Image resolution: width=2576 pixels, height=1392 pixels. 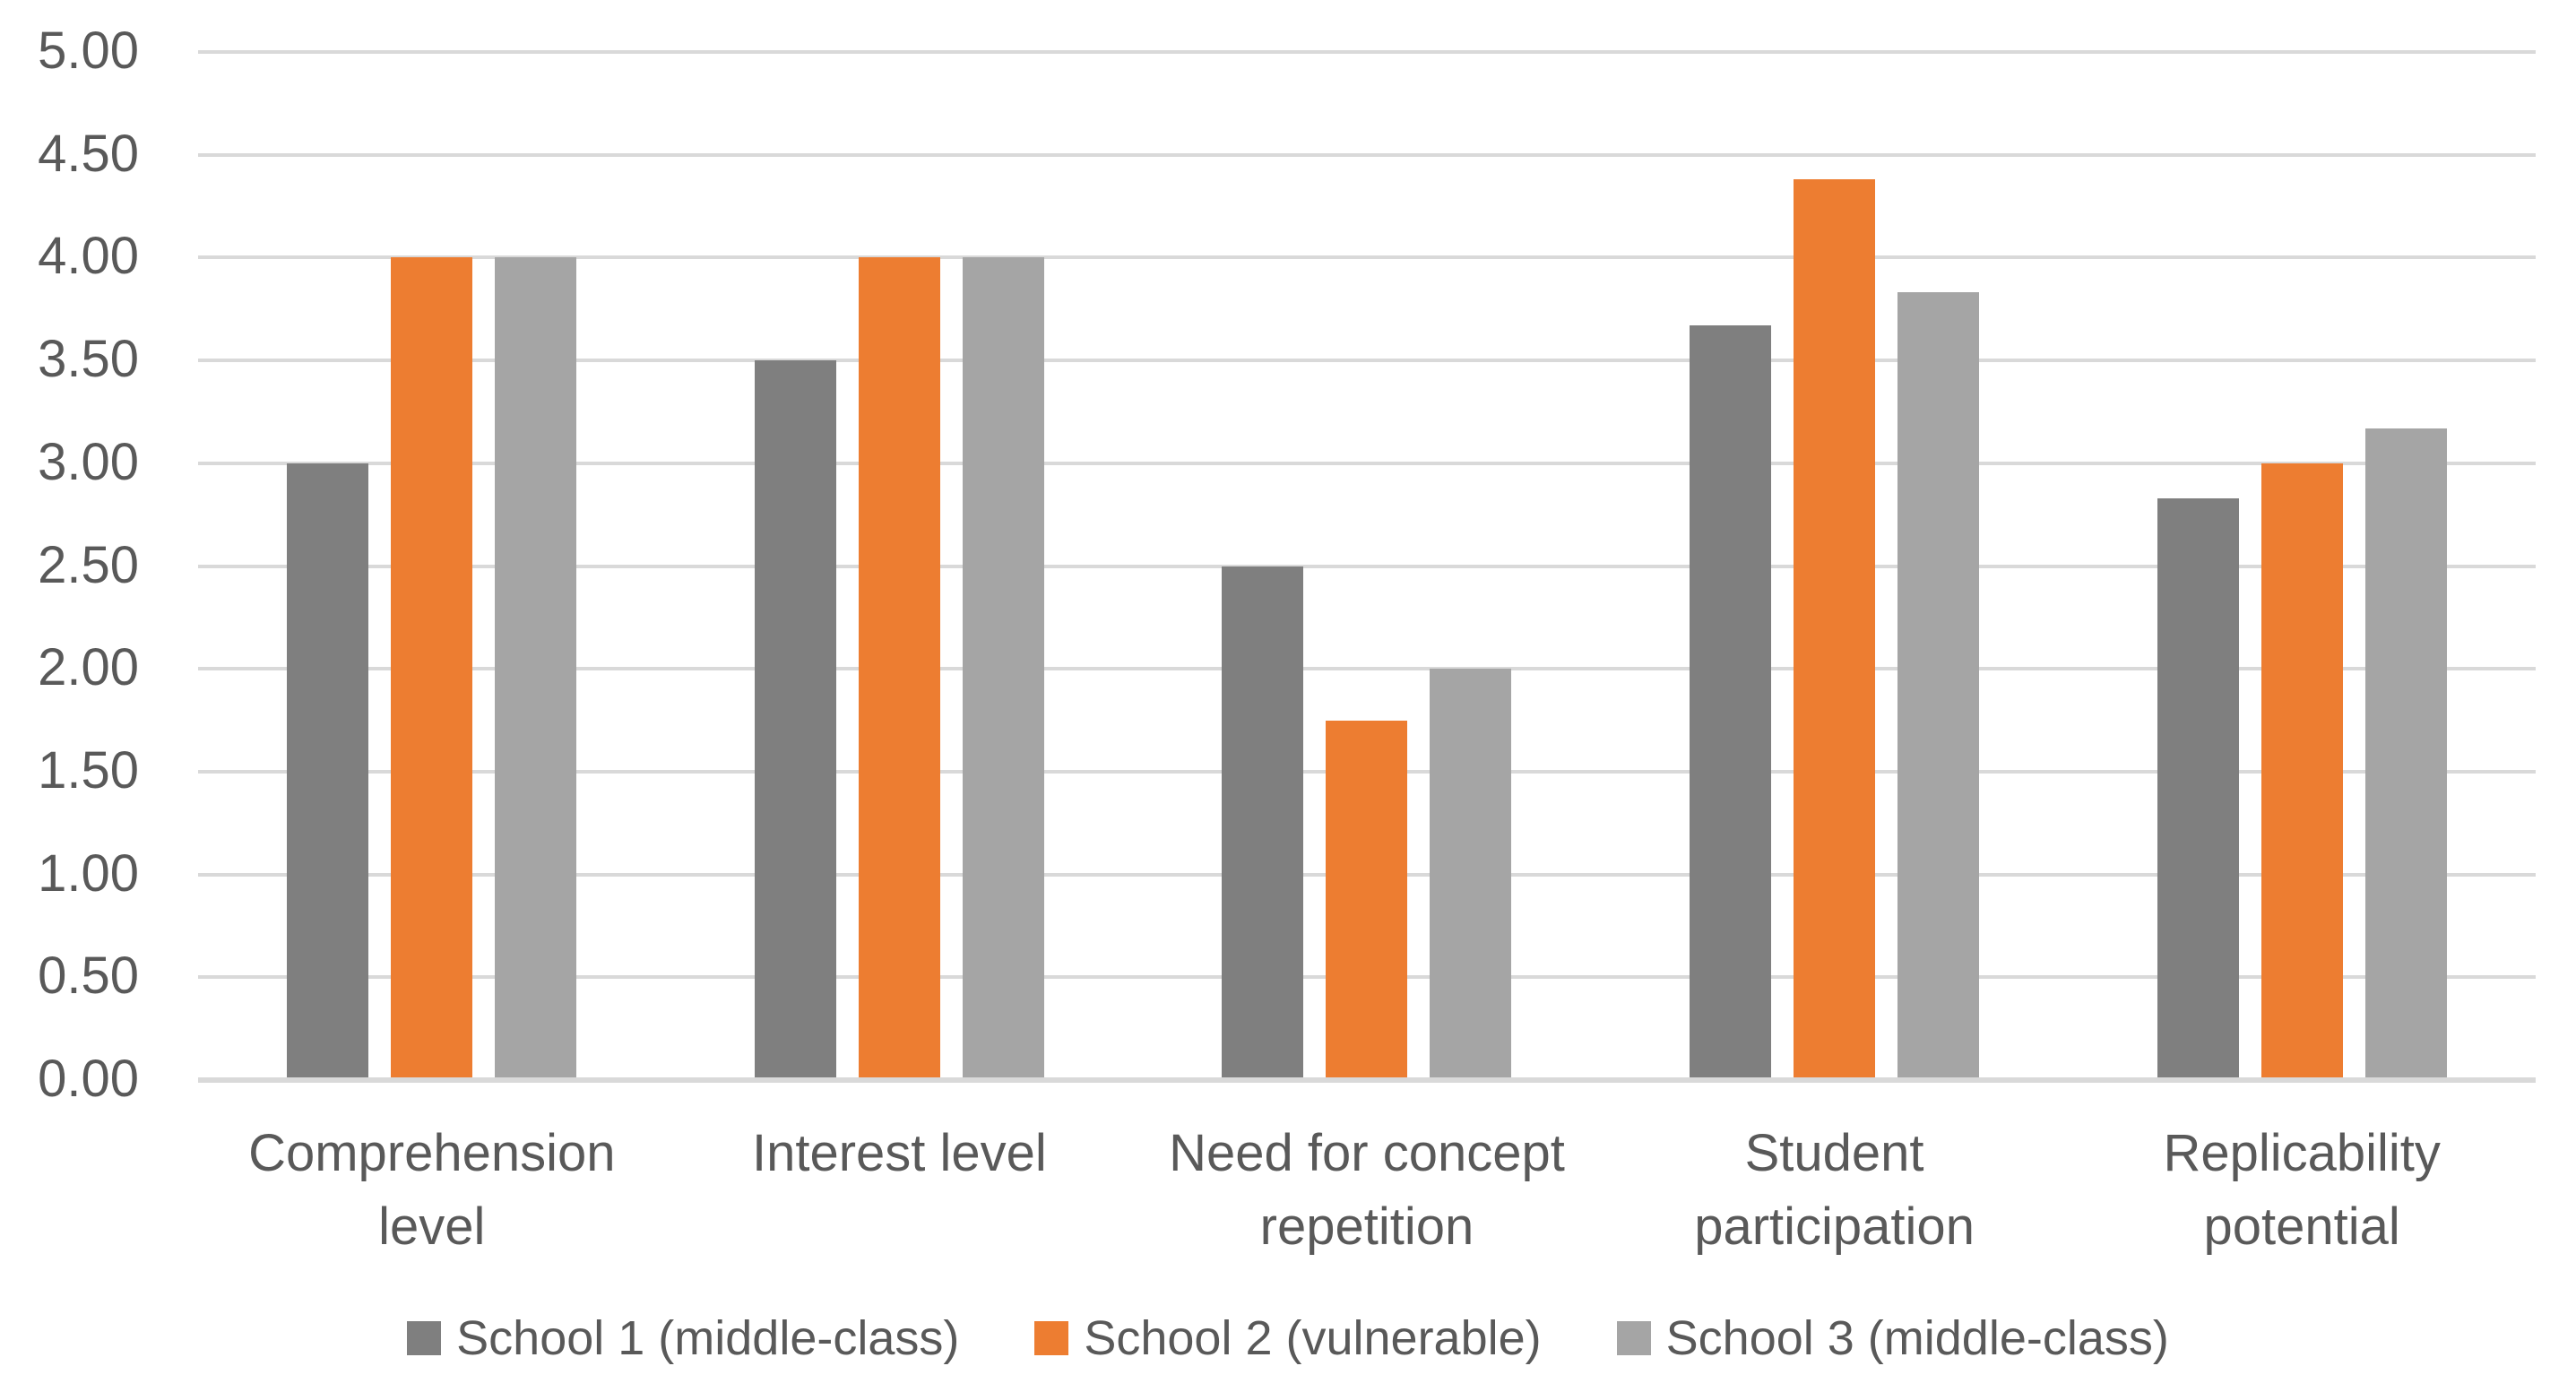 I want to click on x-axis-line, so click(x=1367, y=1080).